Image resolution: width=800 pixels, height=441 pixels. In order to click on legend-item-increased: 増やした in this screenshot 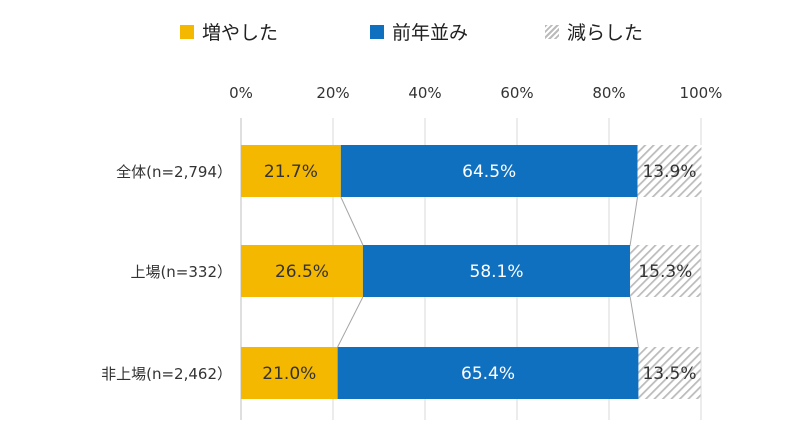, I will do `click(229, 31)`.